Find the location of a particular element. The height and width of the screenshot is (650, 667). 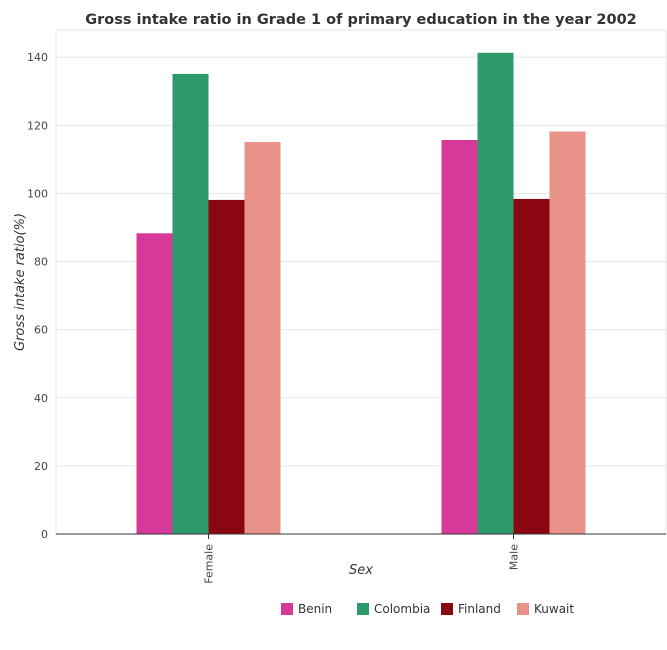

legend-swatch-kuwait is located at coordinates (523, 609).